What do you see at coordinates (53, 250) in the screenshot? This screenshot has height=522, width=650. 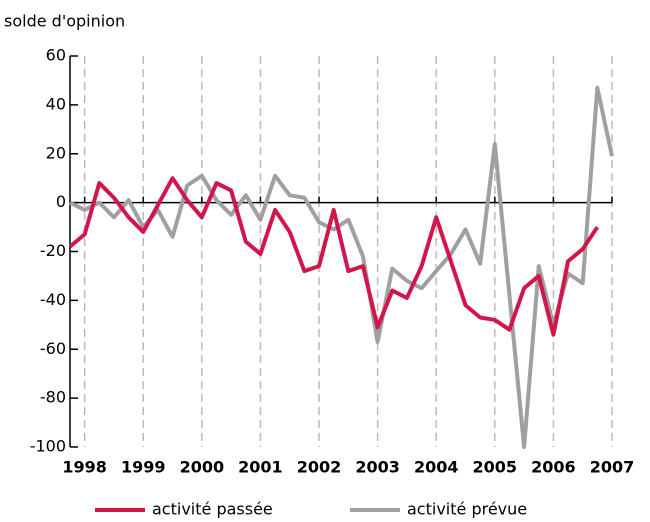 I see `y-tick-label: -20` at bounding box center [53, 250].